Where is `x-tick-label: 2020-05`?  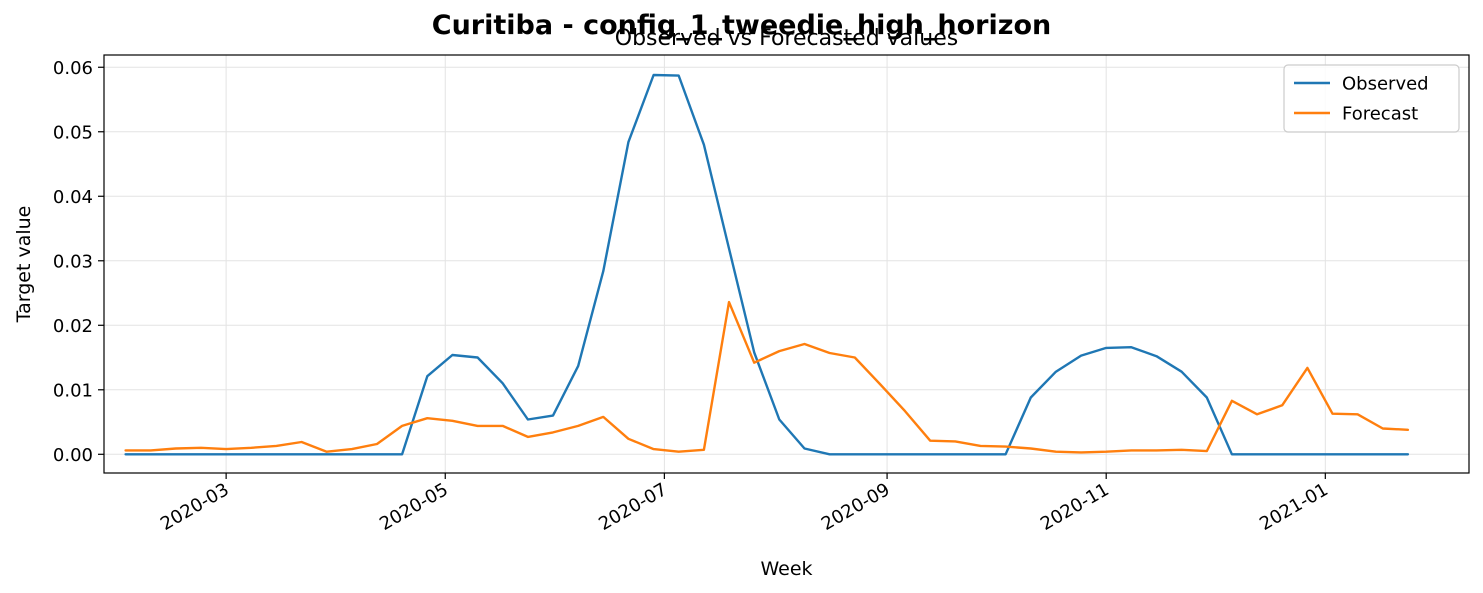
x-tick-label: 2020-05 is located at coordinates (414, 507).